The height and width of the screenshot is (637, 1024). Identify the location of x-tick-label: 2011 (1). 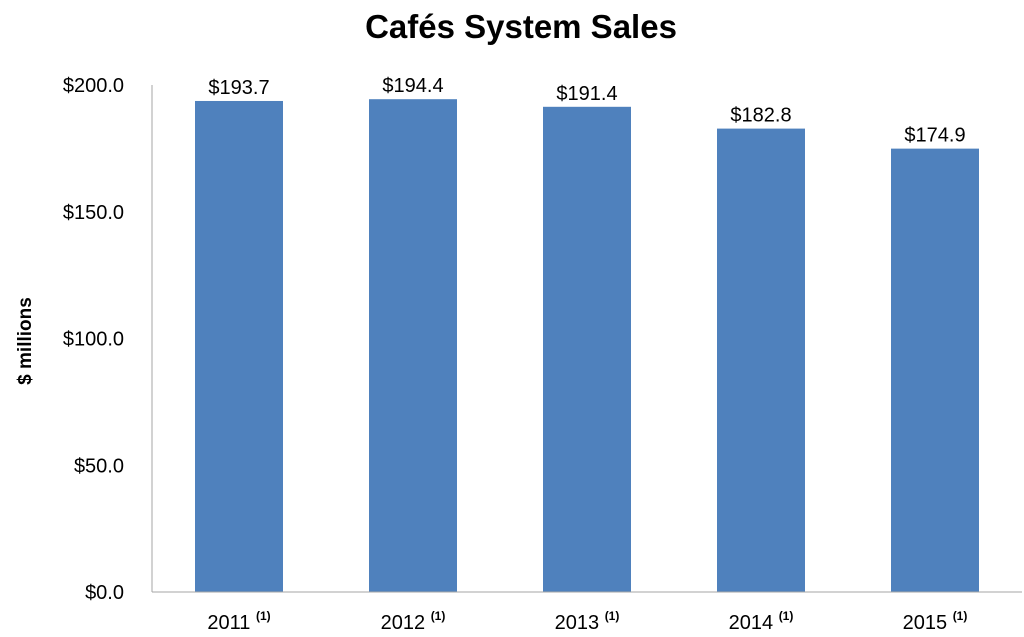
(238, 621).